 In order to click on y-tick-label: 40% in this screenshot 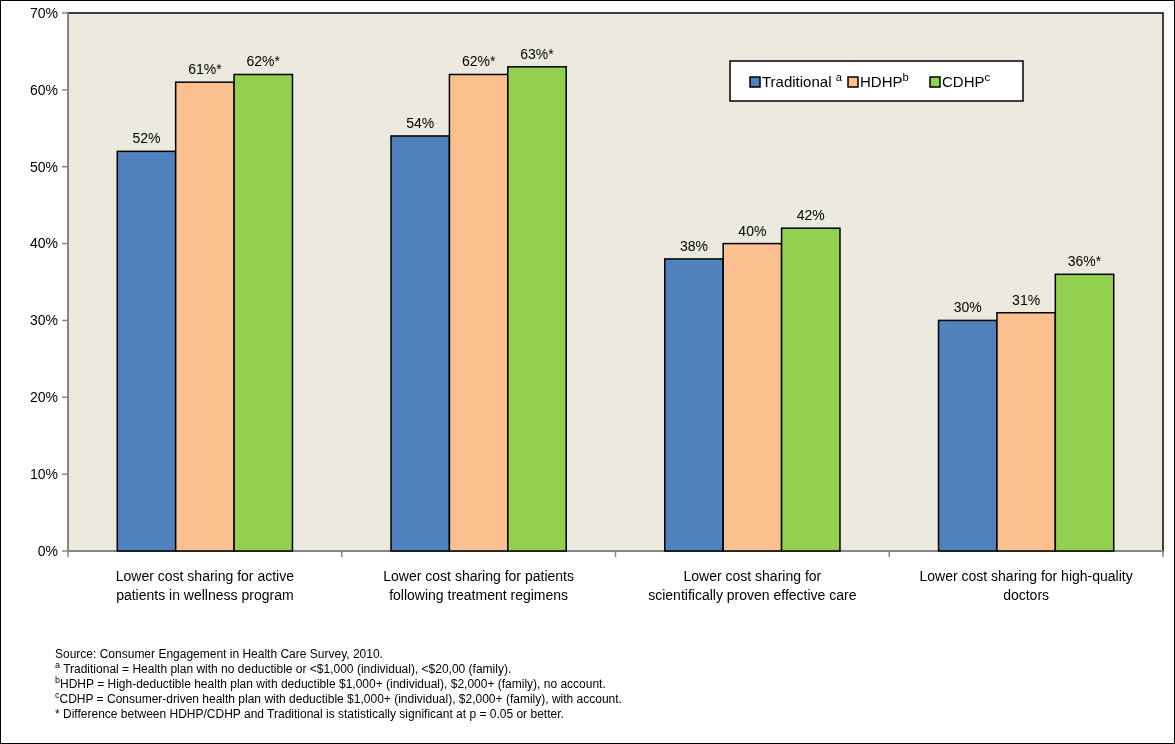, I will do `click(43, 243)`.